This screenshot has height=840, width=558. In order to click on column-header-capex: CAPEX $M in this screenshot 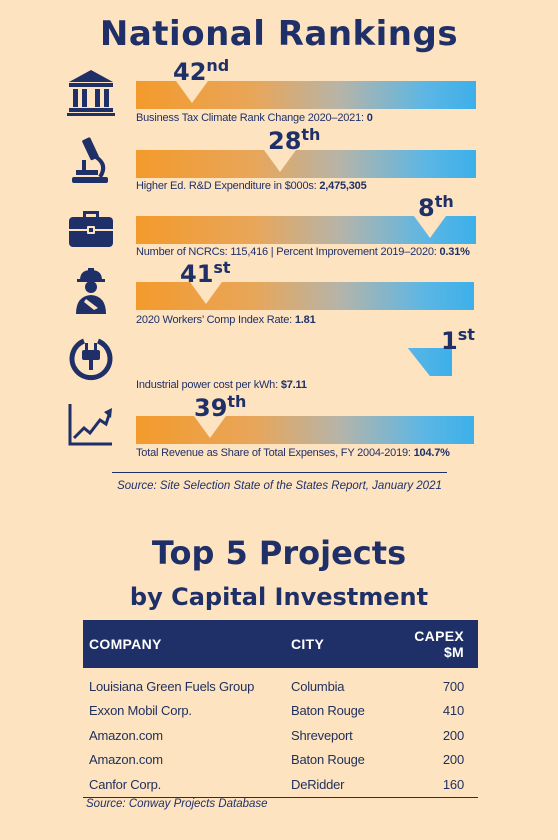, I will do `click(435, 644)`.